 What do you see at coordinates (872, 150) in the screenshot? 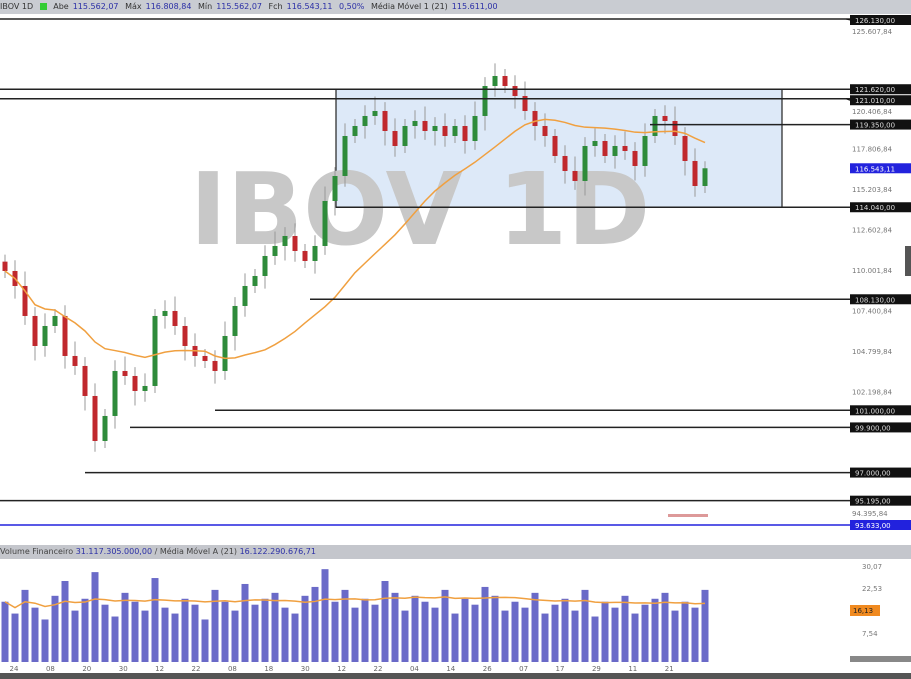
I see `y-tick-label: 117.806,84` at bounding box center [872, 150].